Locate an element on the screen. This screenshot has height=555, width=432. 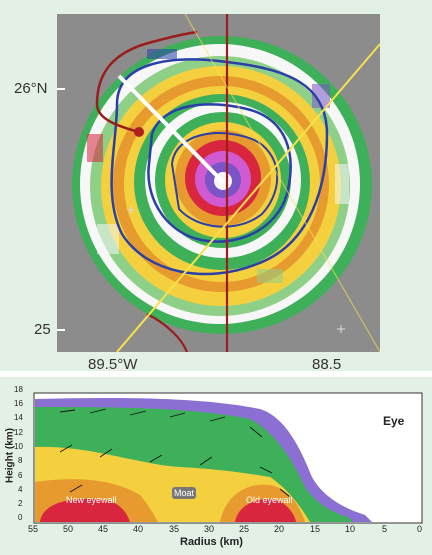
lat-tick-26n is located at coordinates (61, 89).